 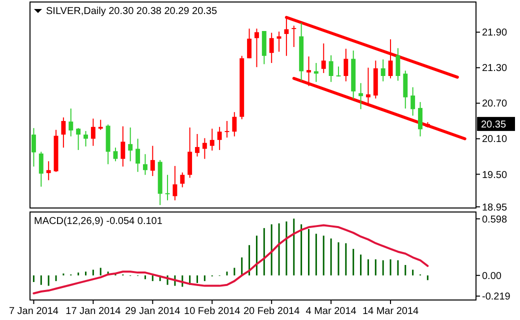 What do you see at coordinates (153, 311) in the screenshot?
I see `x-tick-label: 29 Jan 2014` at bounding box center [153, 311].